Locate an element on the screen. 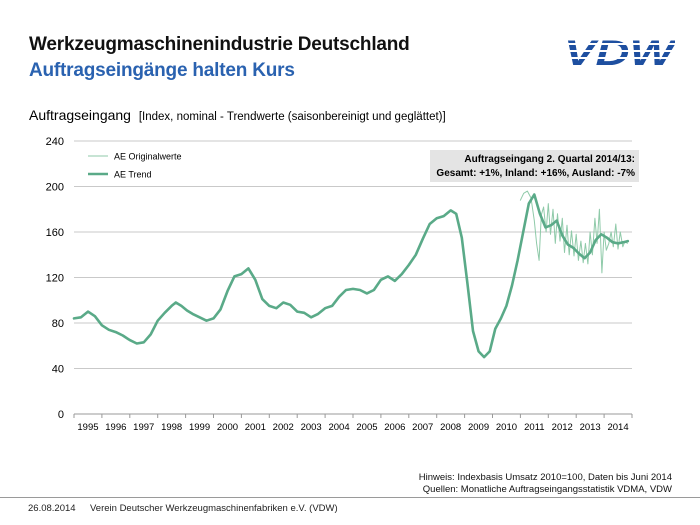 The image size is (700, 525). x-tick-label: 2007 is located at coordinates (422, 427).